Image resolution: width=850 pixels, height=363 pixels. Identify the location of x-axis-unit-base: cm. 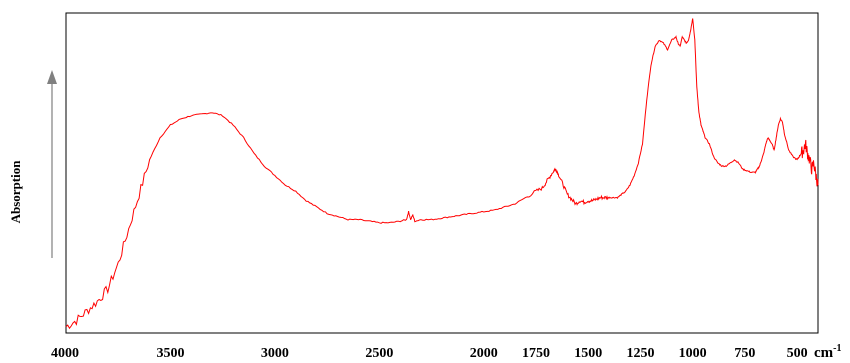
(824, 353).